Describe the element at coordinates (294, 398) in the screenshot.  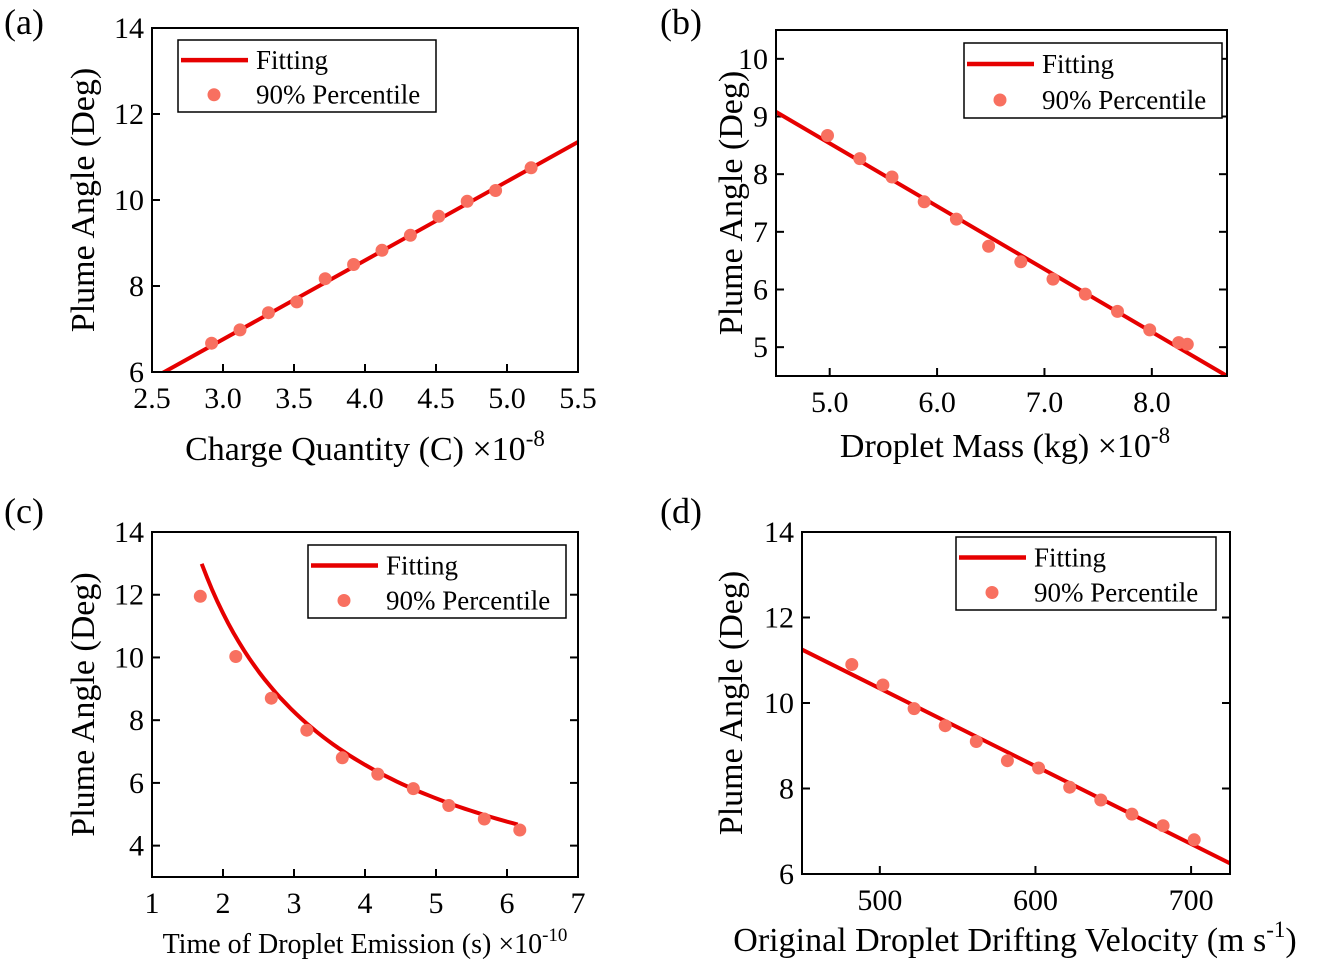
I see `x-tick-label: 3.5` at that location.